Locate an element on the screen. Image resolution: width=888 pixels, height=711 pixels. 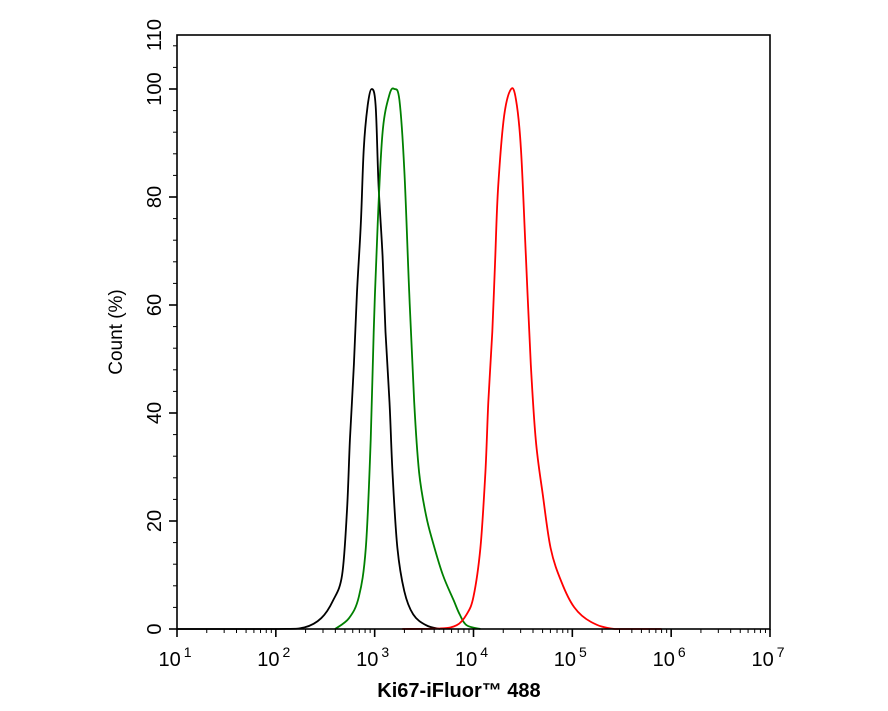
x-tick-label: 10 5 is located at coordinates (570, 657).